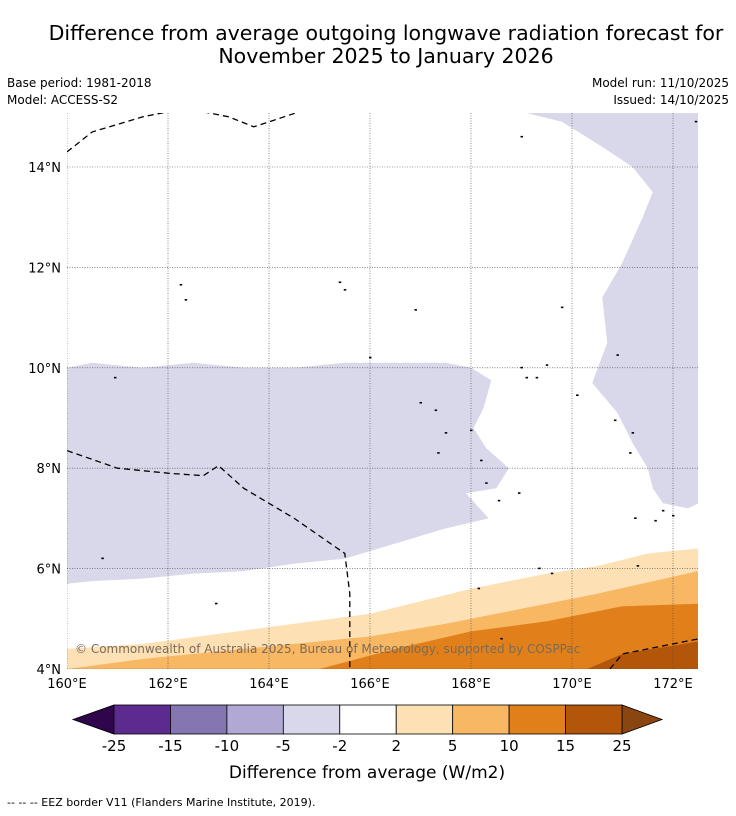 This screenshot has height=816, width=736. I want to click on colorbar-extend-low, so click(93, 719).